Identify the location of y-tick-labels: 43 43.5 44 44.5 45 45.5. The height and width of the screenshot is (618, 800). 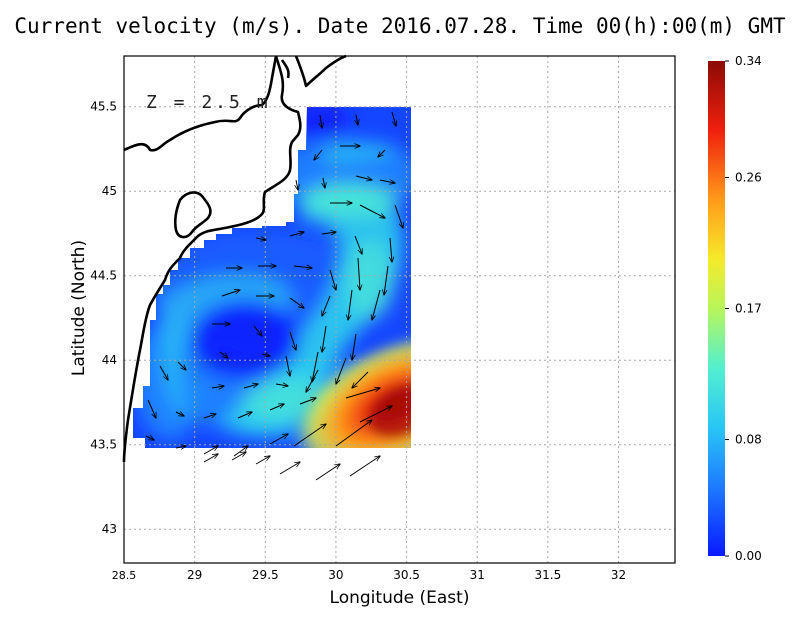
(103, 318).